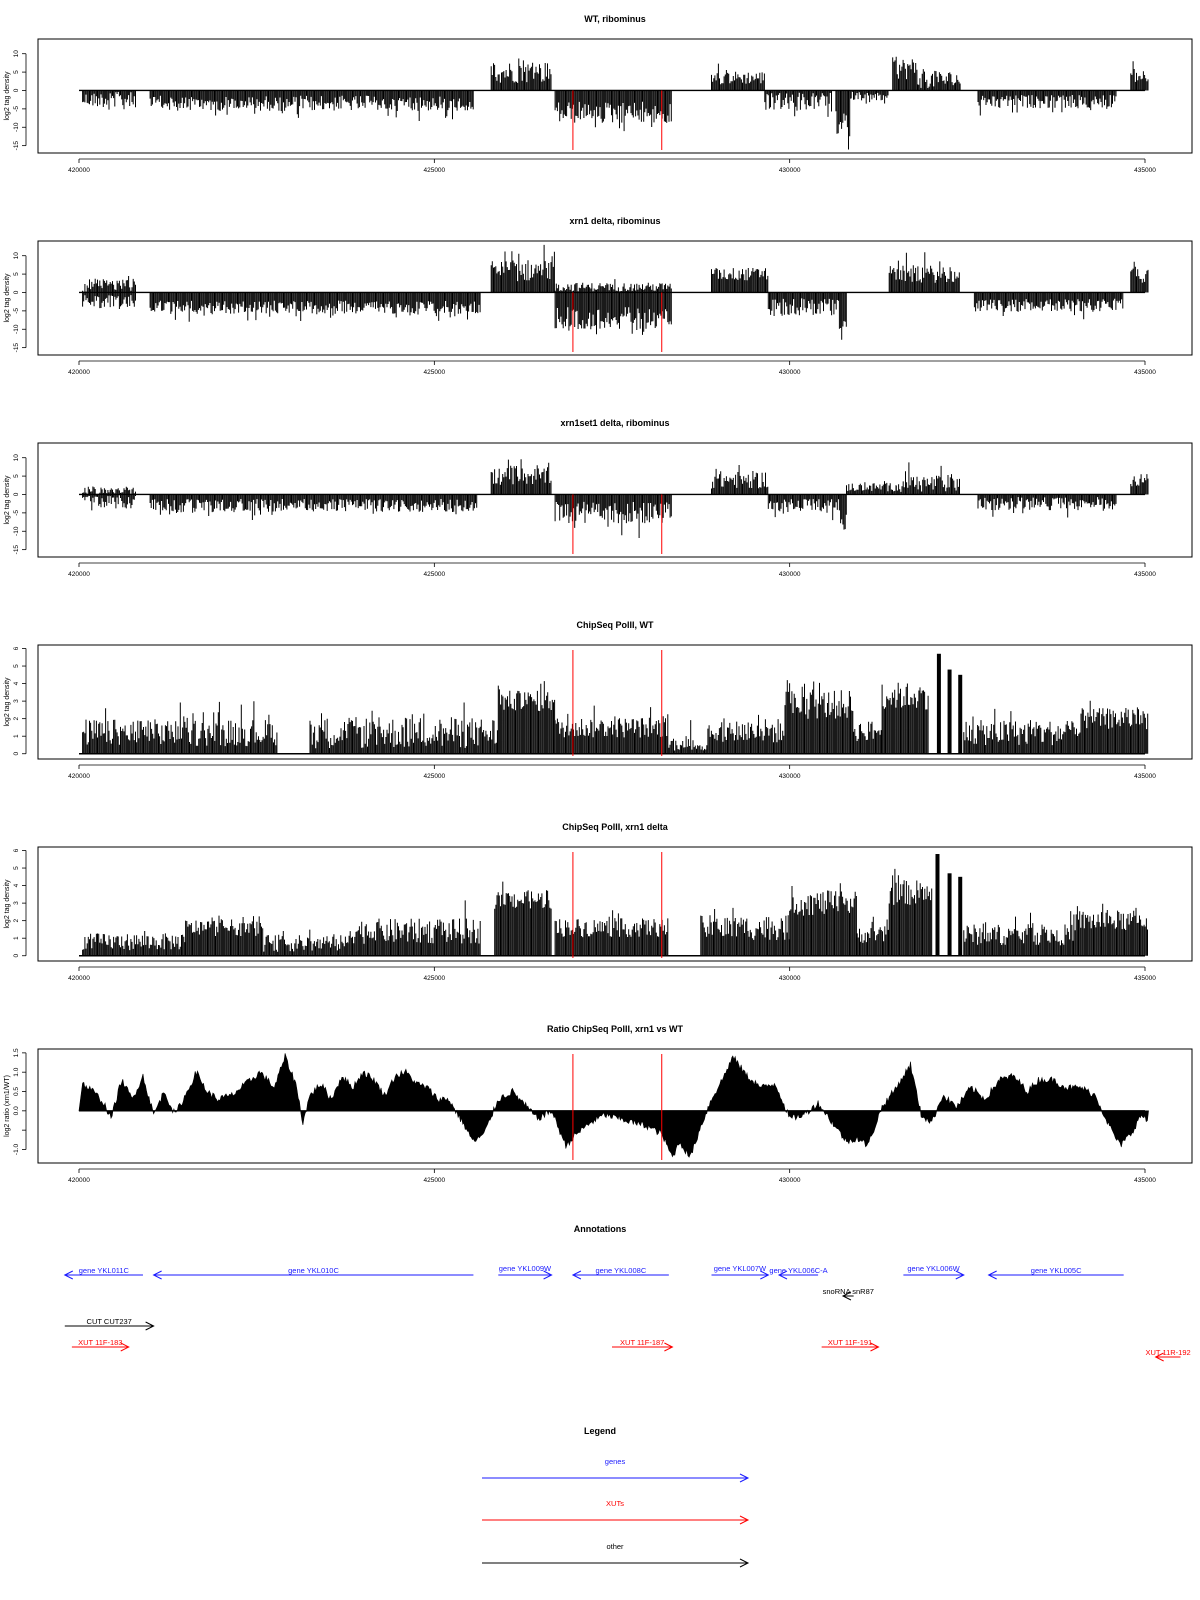 This screenshot has height=1600, width=1200. What do you see at coordinates (16, 1091) in the screenshot?
I see `y-tick-label: 0.5` at bounding box center [16, 1091].